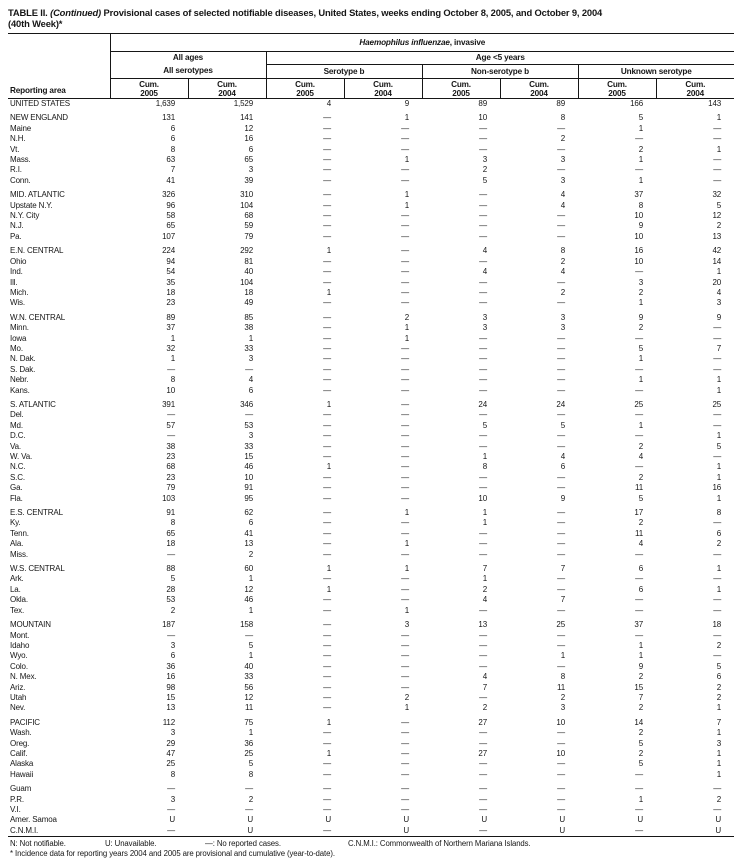  I want to click on value-cell: 166, so click(636, 103).